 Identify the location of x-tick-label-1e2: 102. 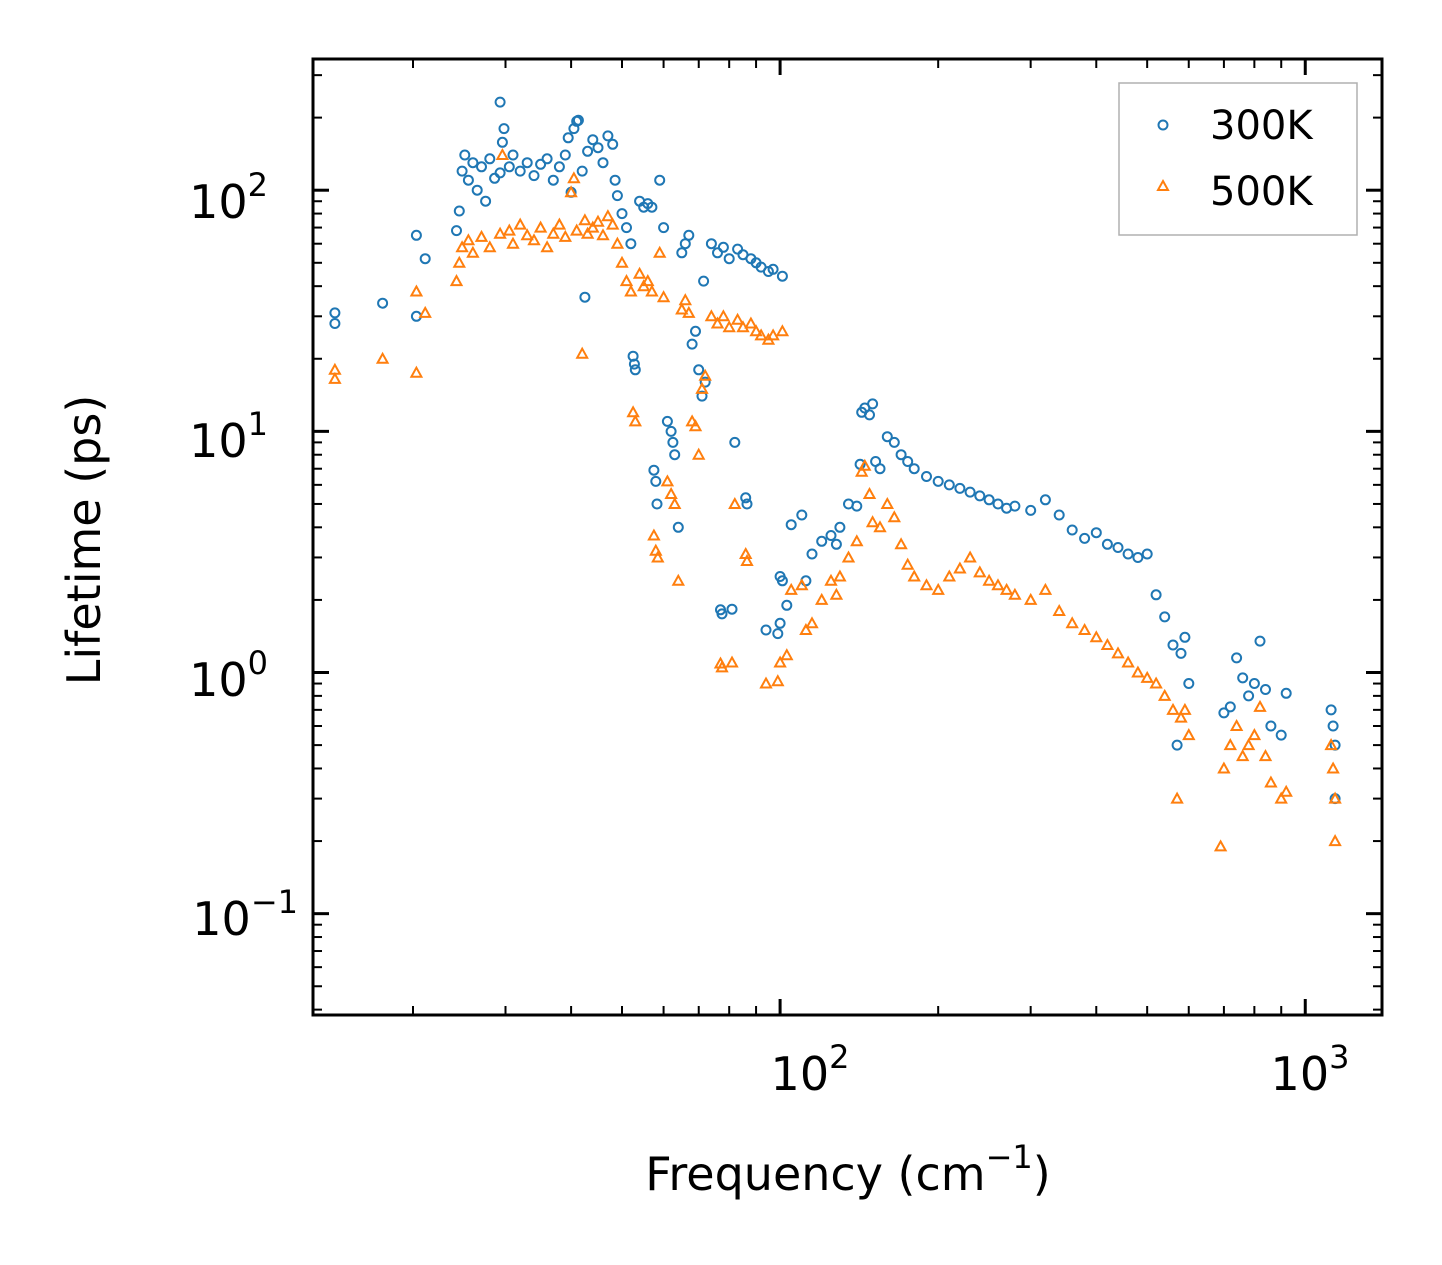
(810, 1069).